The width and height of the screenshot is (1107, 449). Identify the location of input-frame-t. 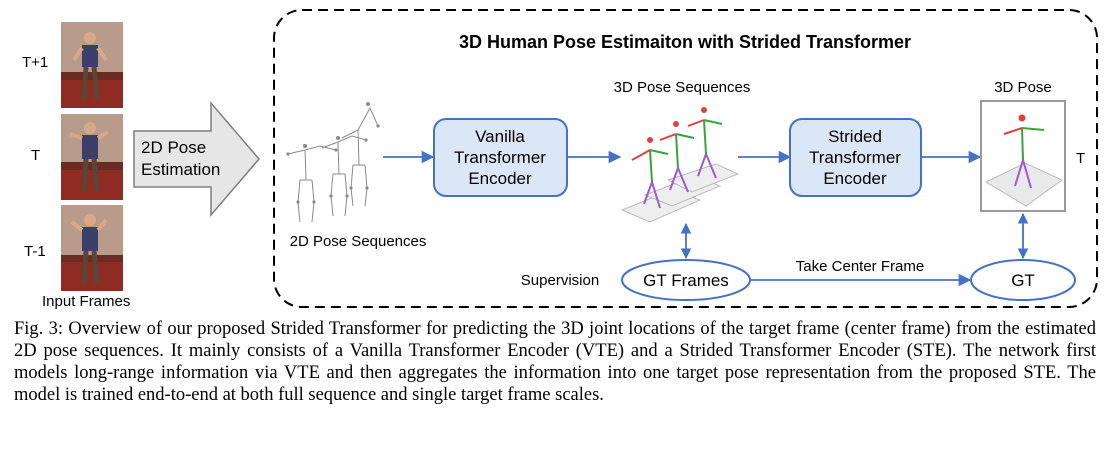
(92, 157).